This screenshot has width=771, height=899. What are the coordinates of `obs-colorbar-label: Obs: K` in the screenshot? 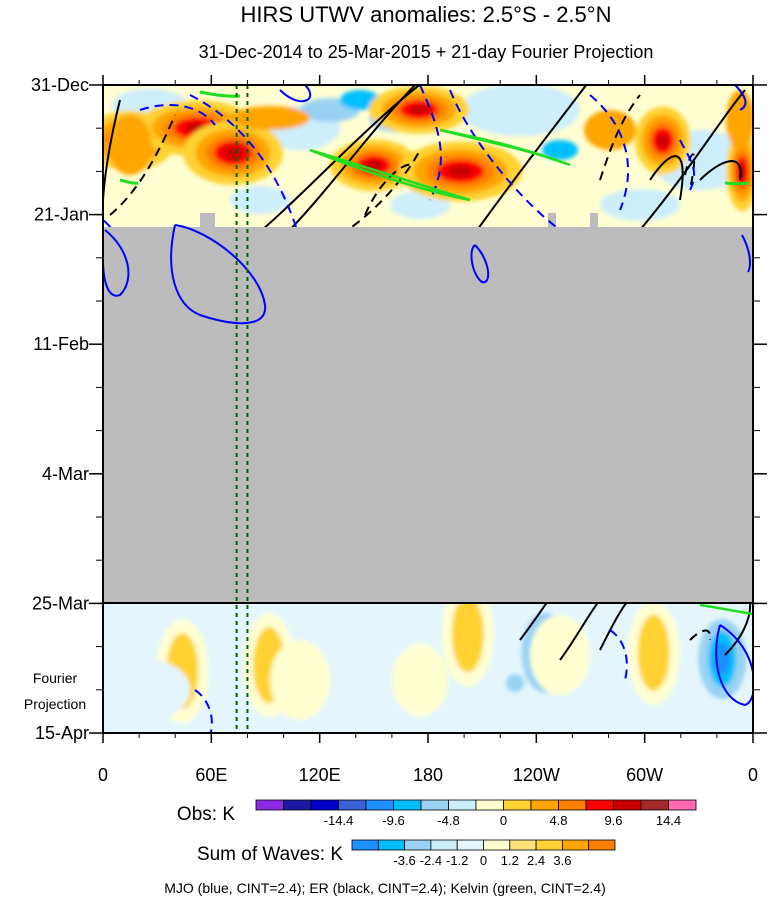 It's located at (206, 814).